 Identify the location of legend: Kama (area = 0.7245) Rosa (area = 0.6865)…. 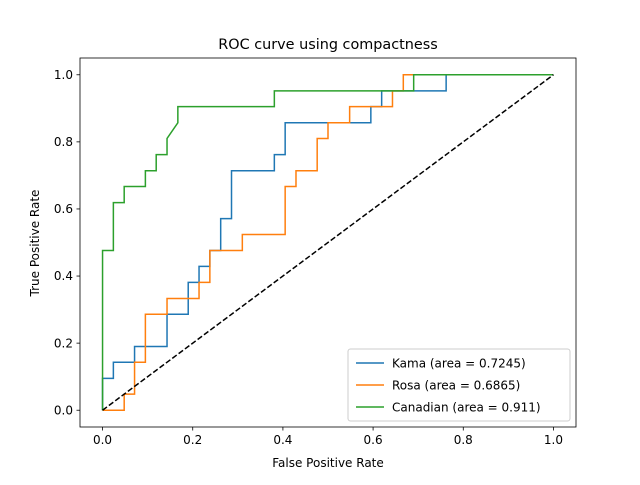
(459, 385).